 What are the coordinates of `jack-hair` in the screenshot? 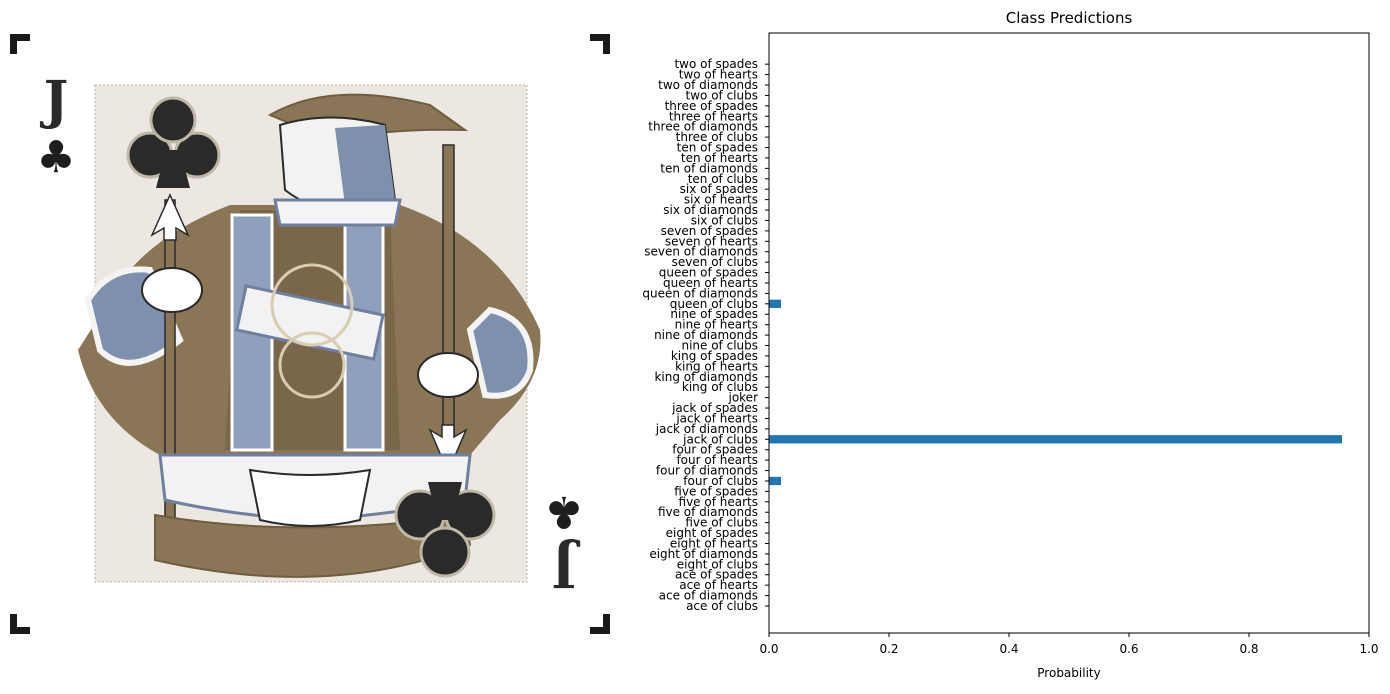 It's located at (365, 165).